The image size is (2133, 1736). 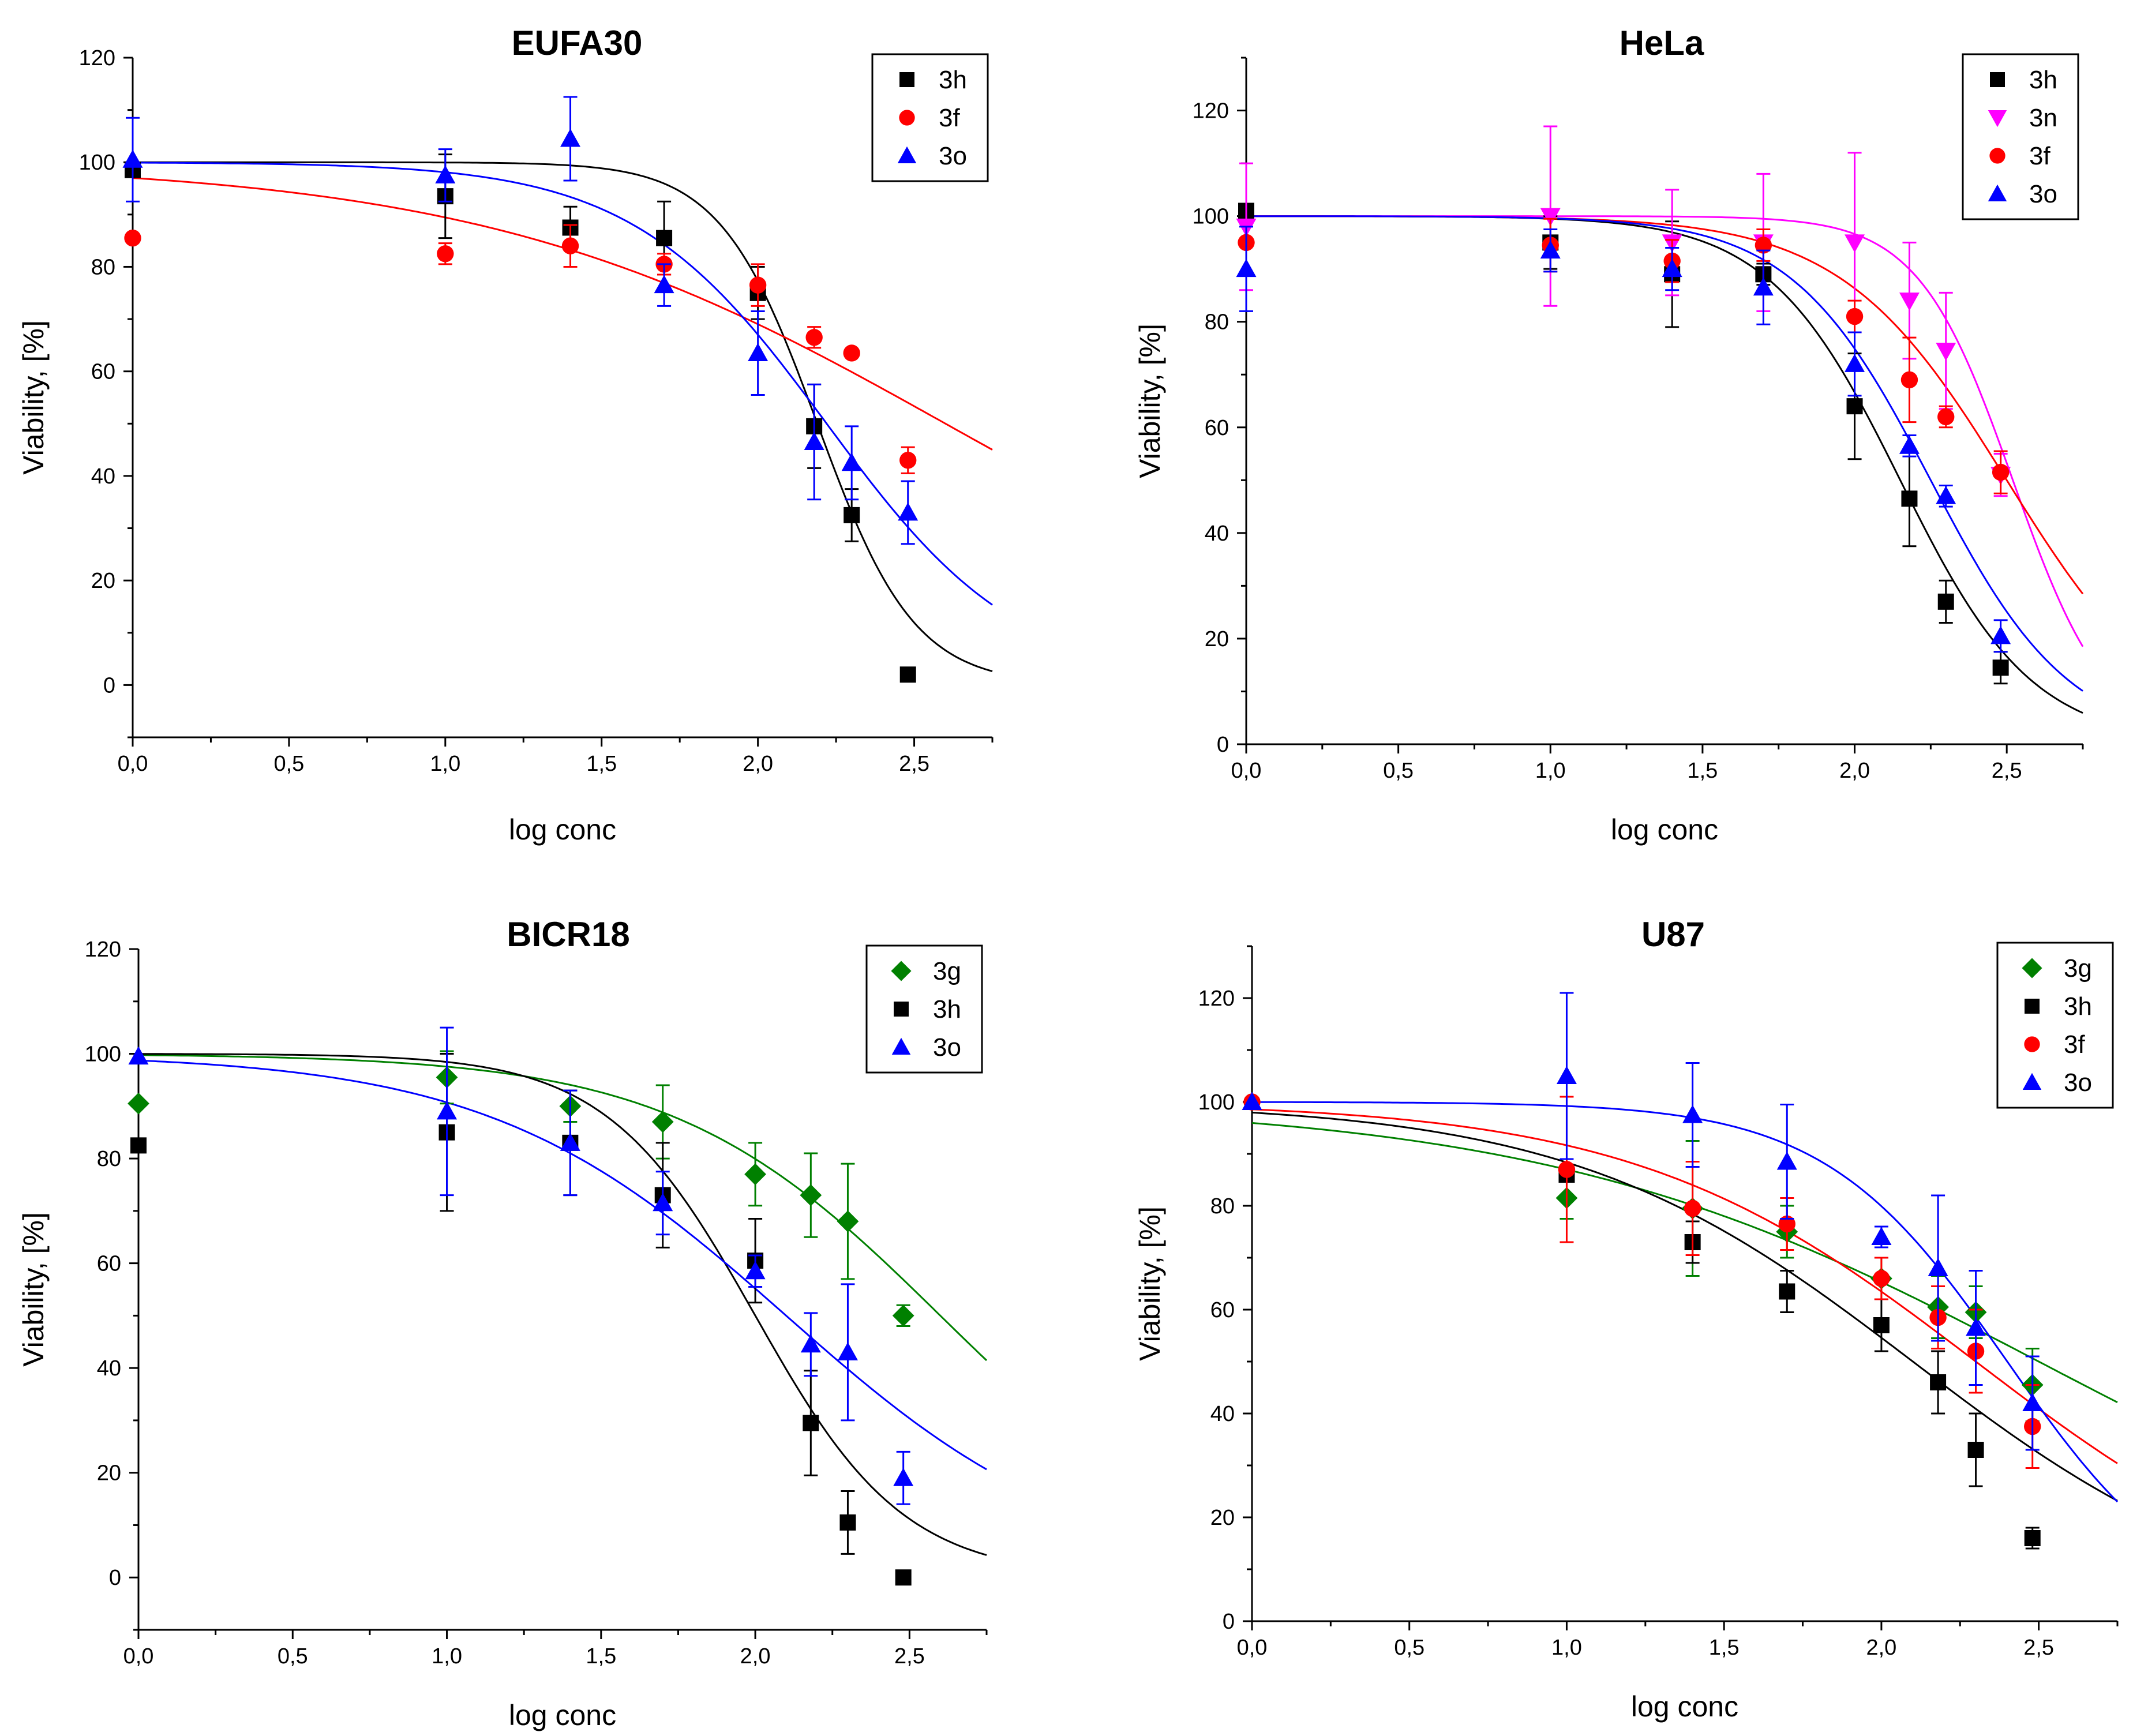 I want to click on legend-marker-3h, so click(x=906, y=79).